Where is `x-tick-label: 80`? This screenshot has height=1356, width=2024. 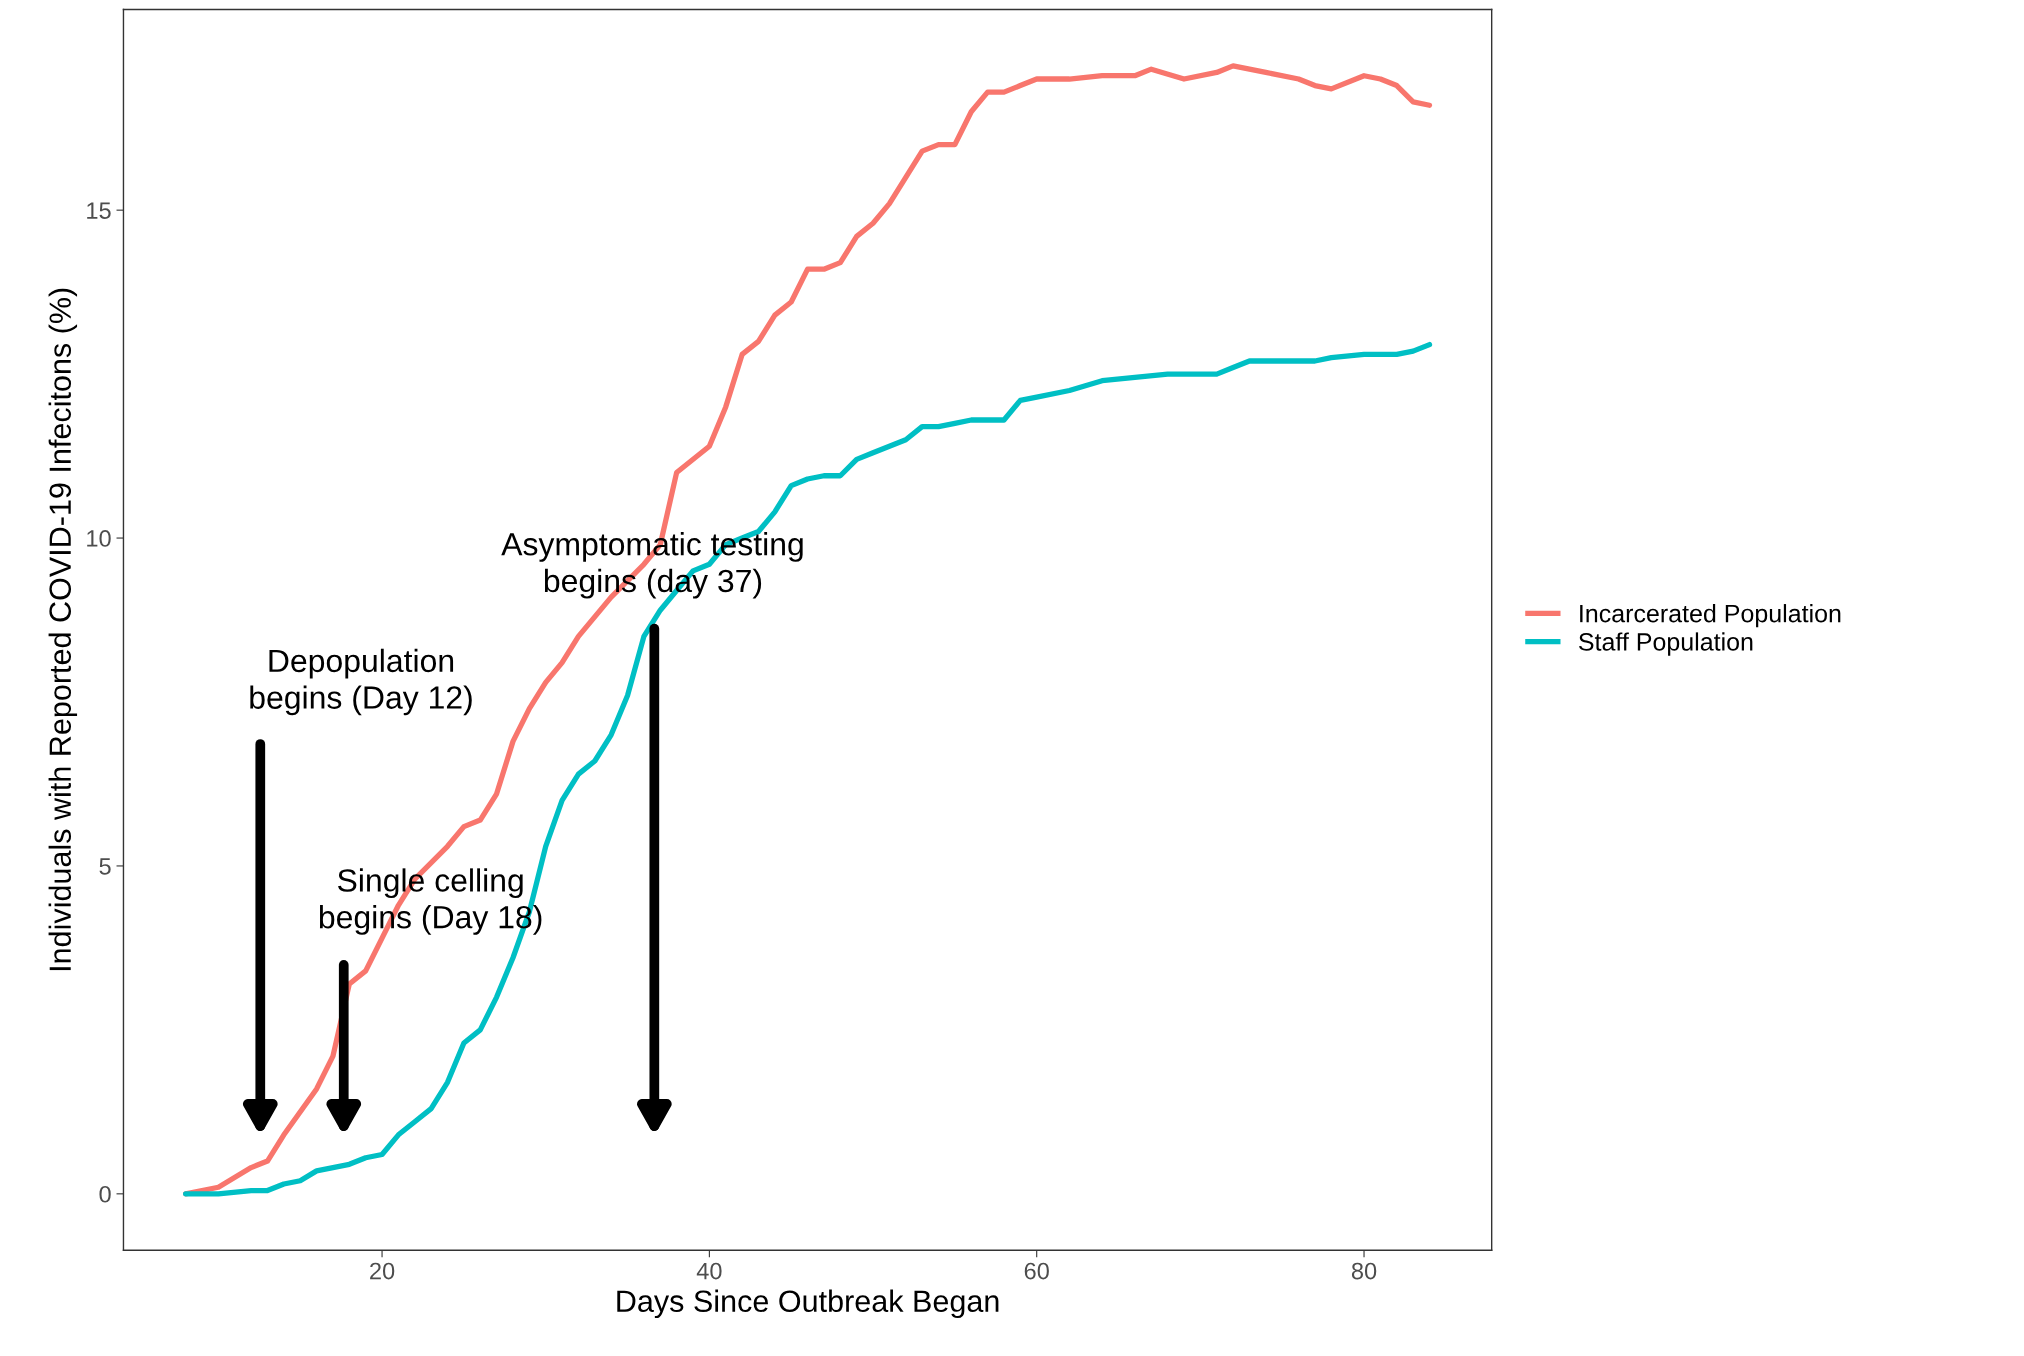
x-tick-label: 80 is located at coordinates (1364, 1271).